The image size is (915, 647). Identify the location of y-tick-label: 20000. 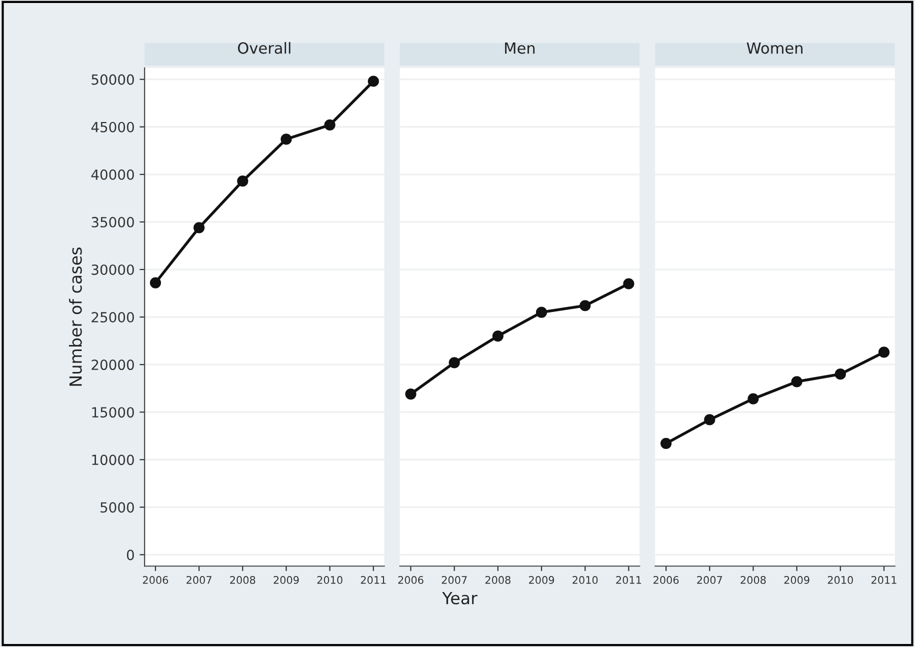
(113, 365).